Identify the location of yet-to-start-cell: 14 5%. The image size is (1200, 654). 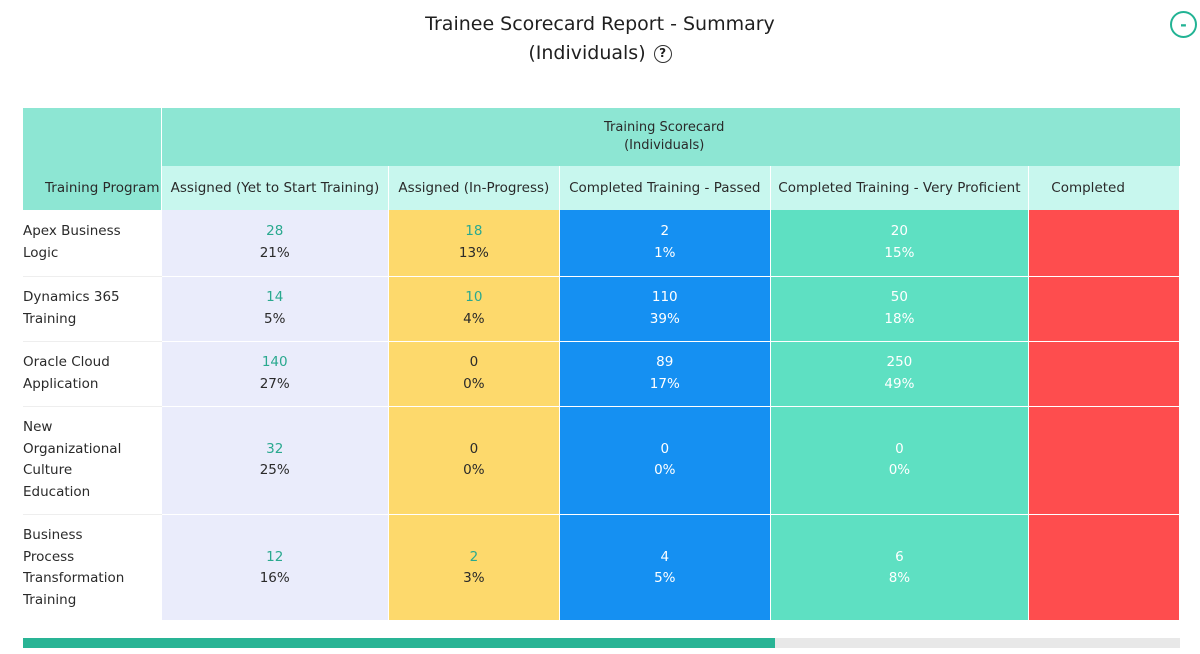
(275, 309).